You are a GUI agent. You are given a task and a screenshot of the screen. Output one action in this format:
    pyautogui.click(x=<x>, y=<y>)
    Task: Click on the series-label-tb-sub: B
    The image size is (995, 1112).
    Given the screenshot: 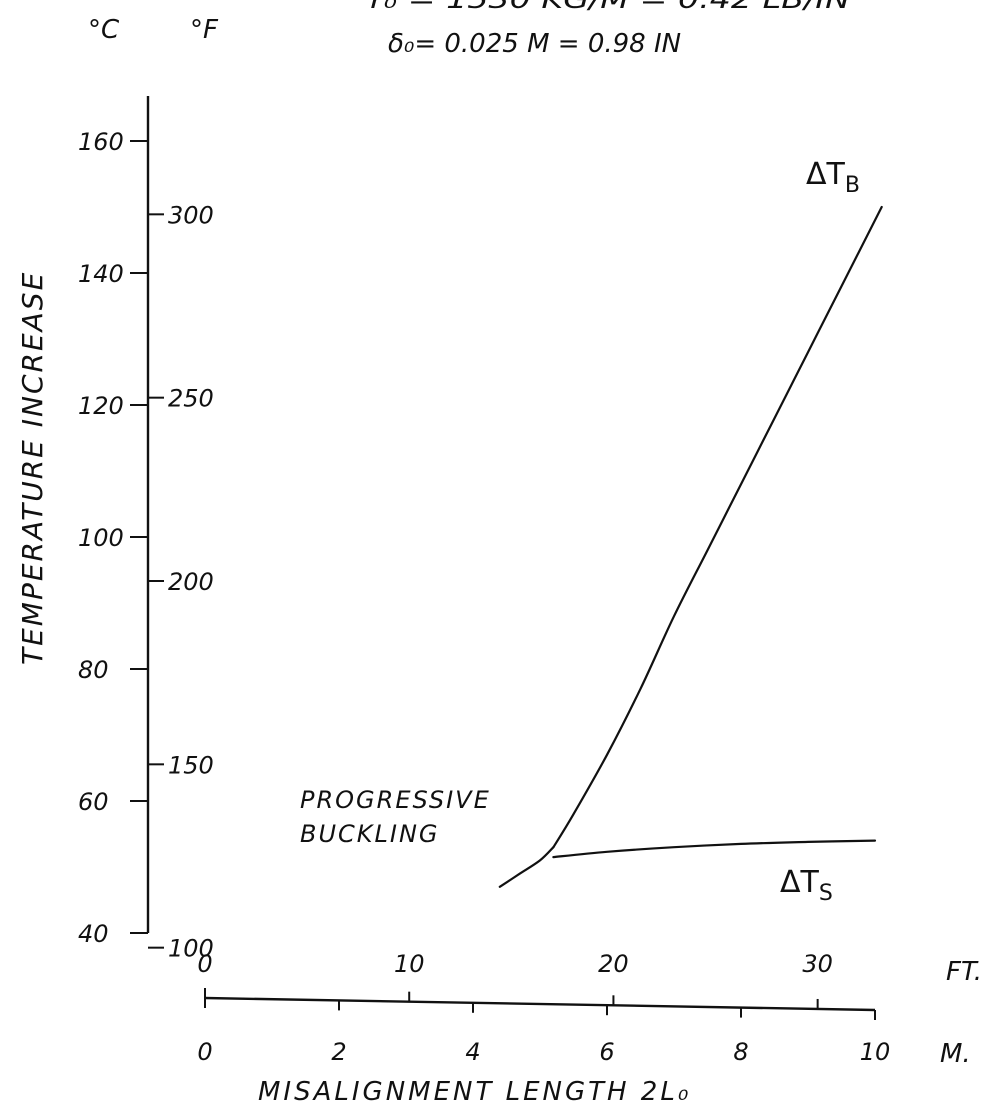 What is the action you would take?
    pyautogui.click(x=852, y=185)
    